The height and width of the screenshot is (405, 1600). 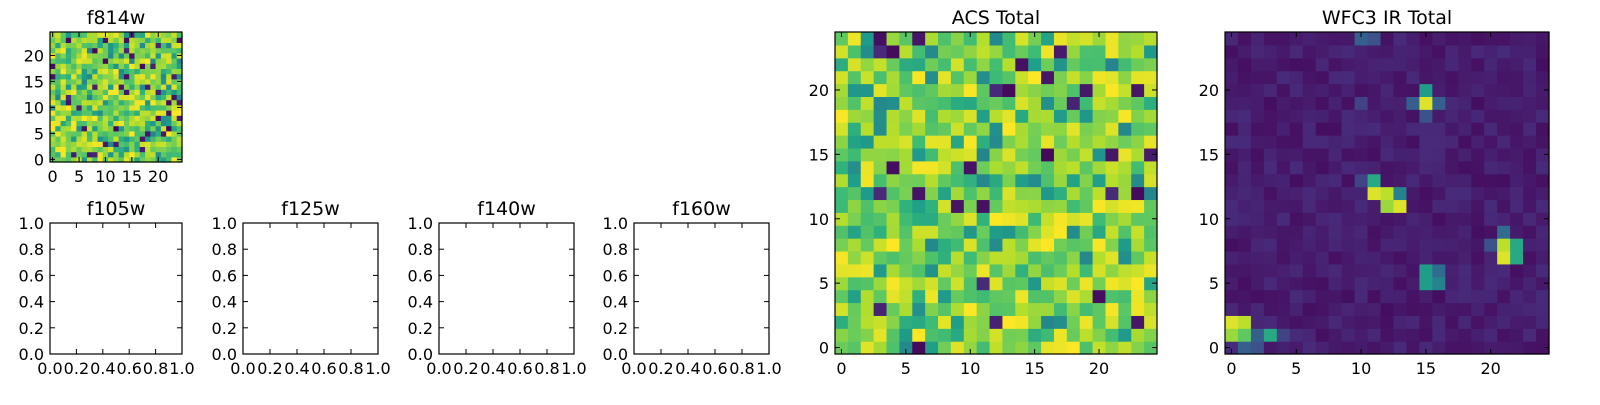 What do you see at coordinates (34, 107) in the screenshot?
I see `y-tick-label: 10` at bounding box center [34, 107].